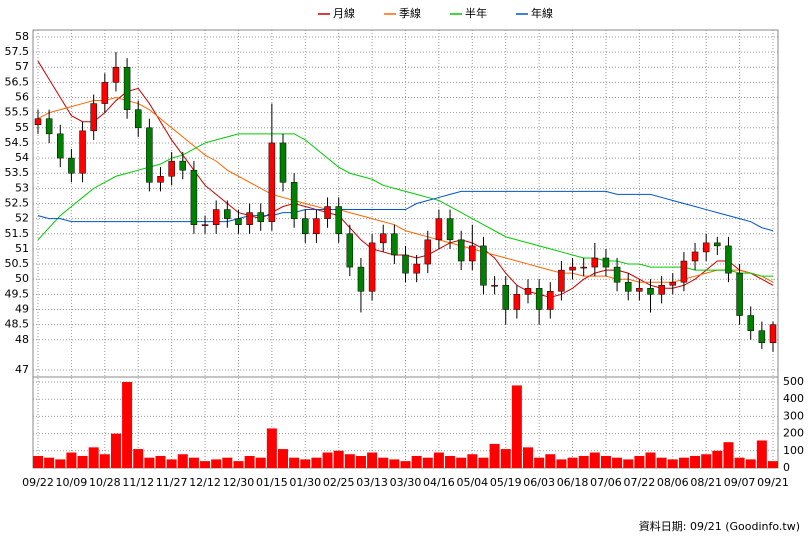 The height and width of the screenshot is (540, 808). Describe the element at coordinates (740, 482) in the screenshot. I see `x-tick-label: 09/07` at that location.